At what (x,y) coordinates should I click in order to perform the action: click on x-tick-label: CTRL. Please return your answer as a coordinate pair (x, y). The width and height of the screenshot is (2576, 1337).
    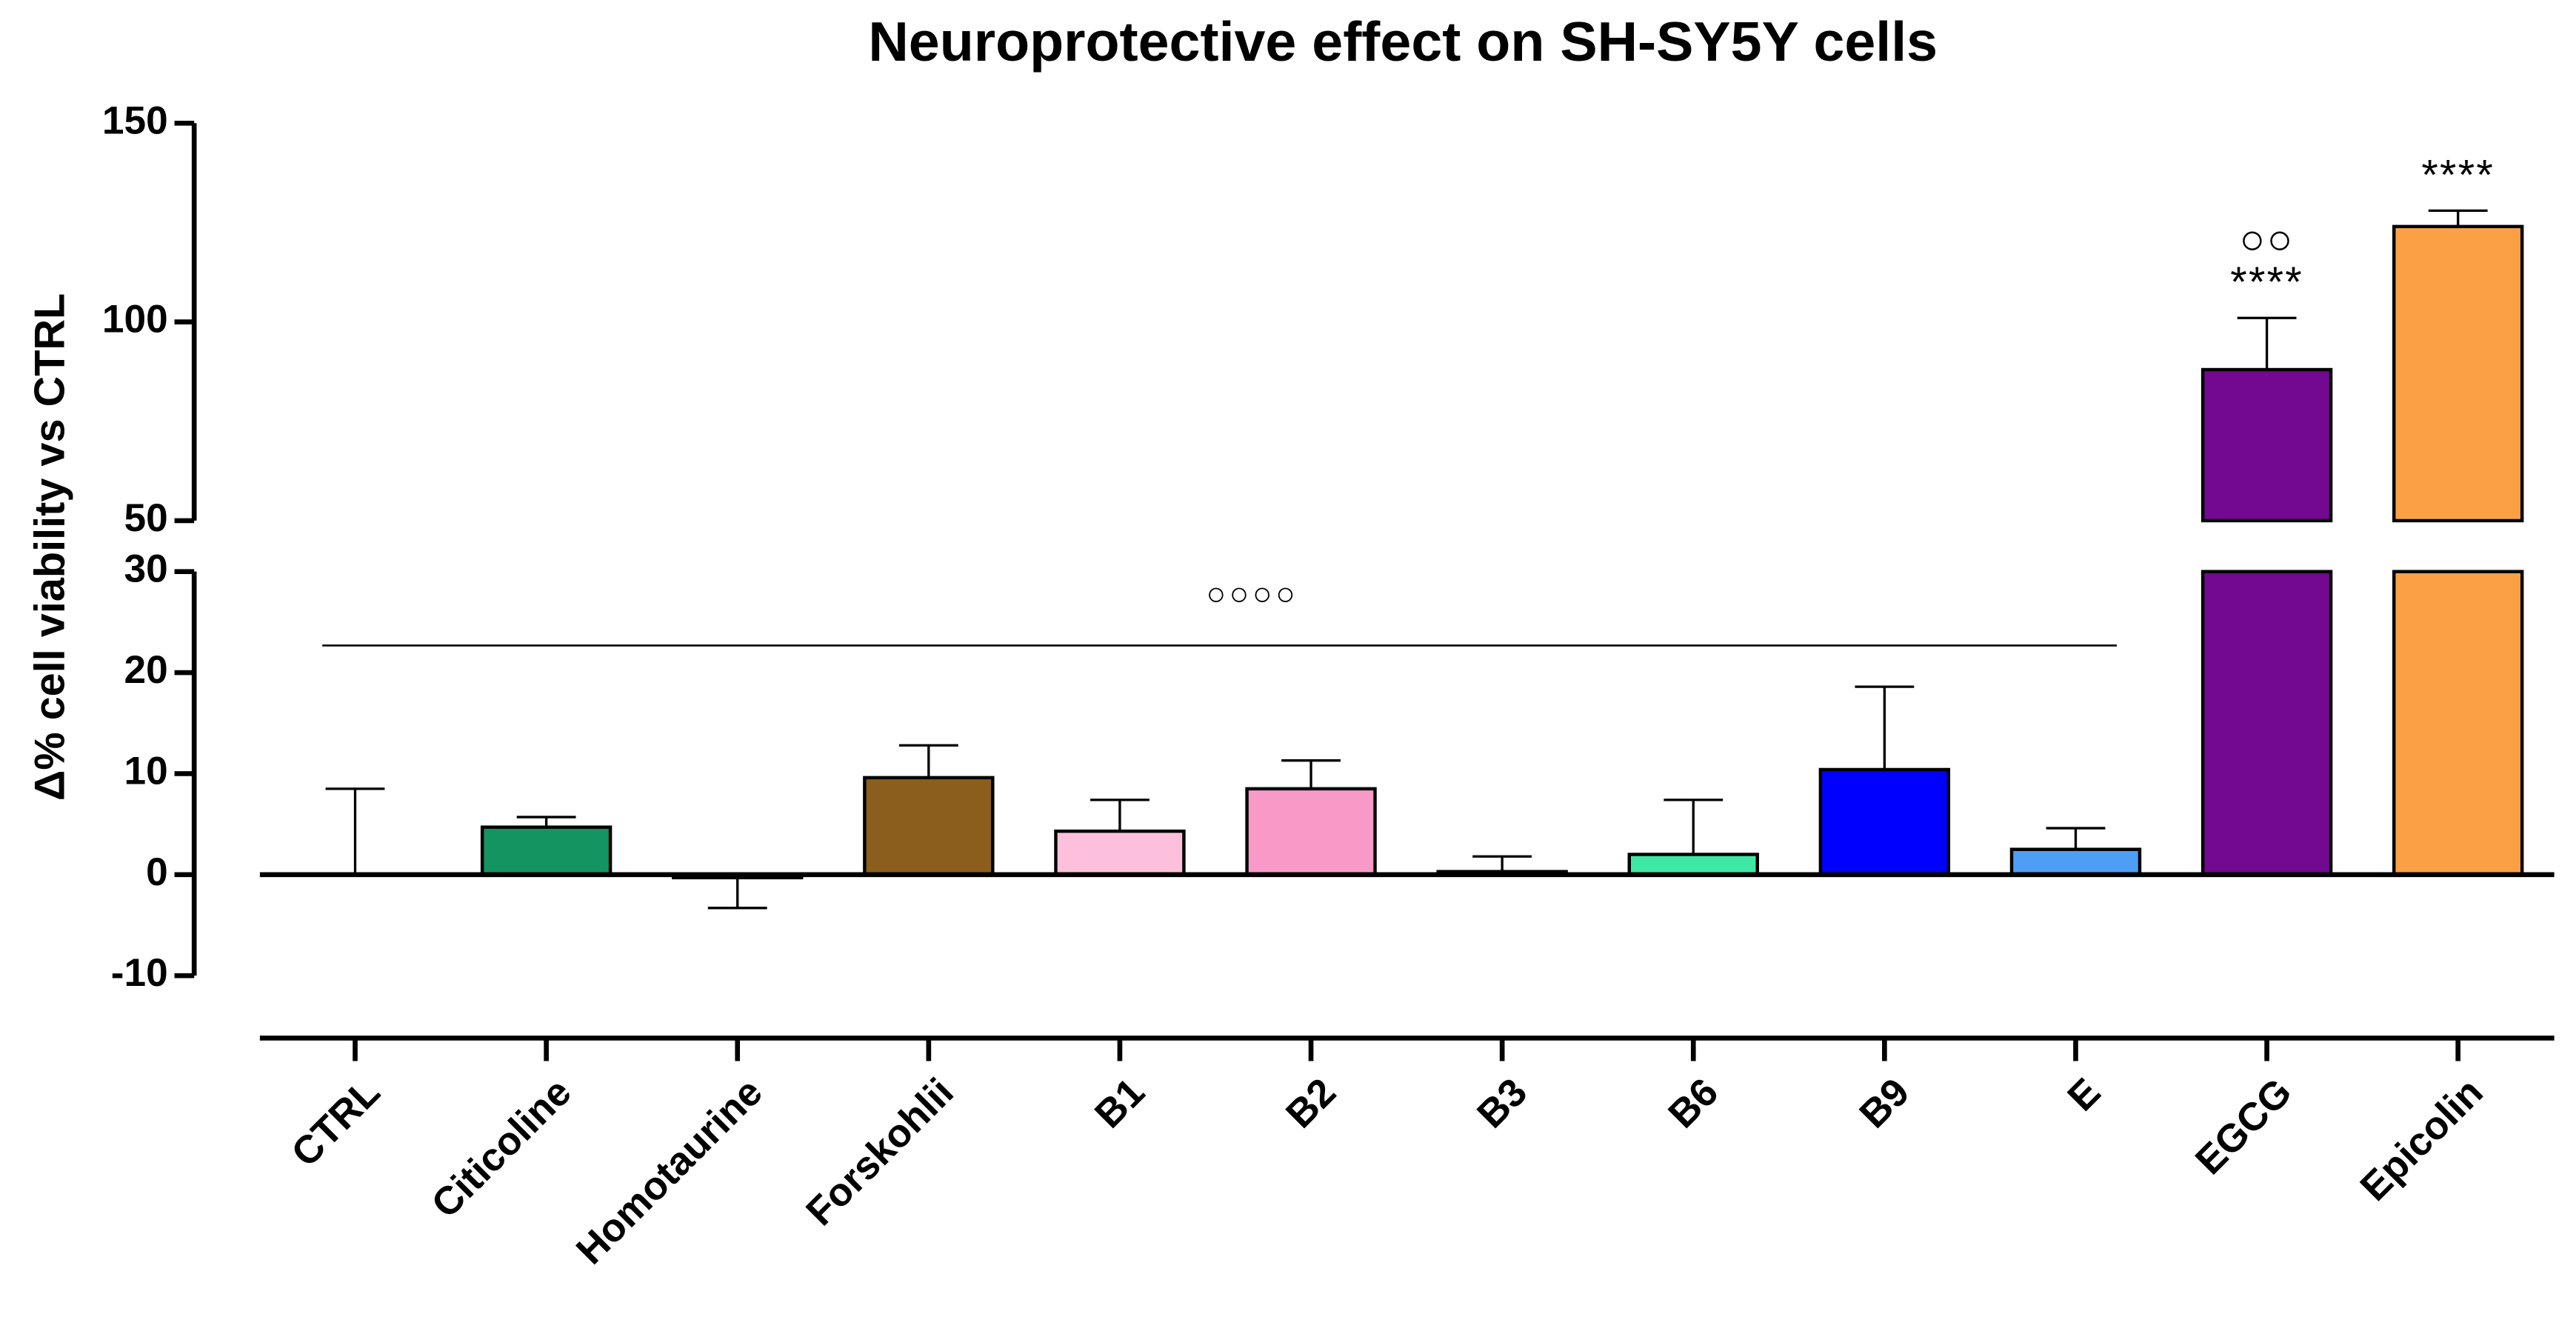
    Looking at the image, I should click on (336, 1123).